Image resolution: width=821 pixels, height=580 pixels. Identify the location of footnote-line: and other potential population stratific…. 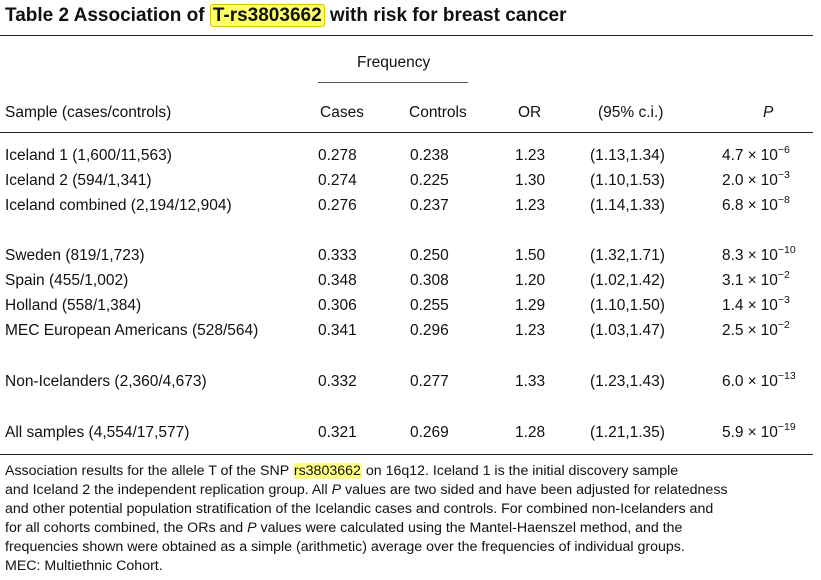
(359, 509).